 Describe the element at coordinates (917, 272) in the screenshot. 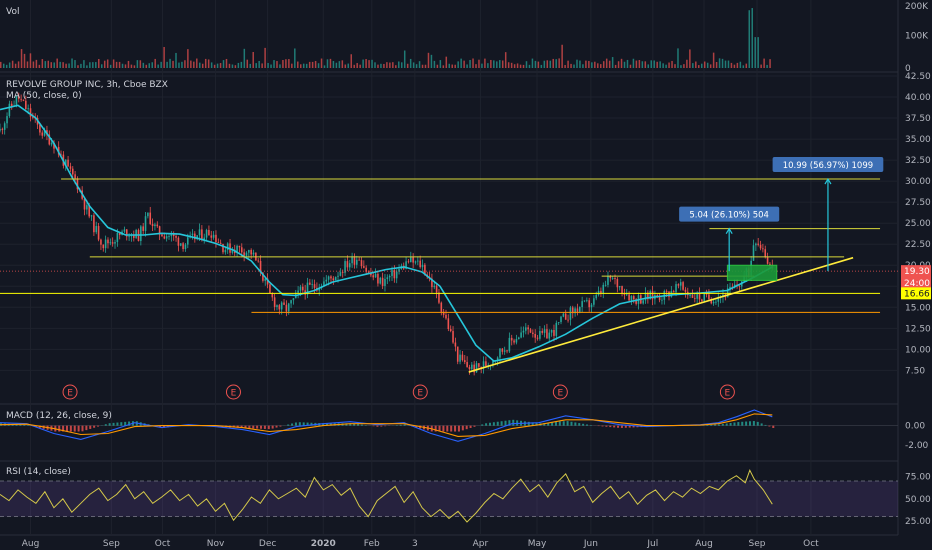

I see `price-axis-badge-label: 19.30` at that location.